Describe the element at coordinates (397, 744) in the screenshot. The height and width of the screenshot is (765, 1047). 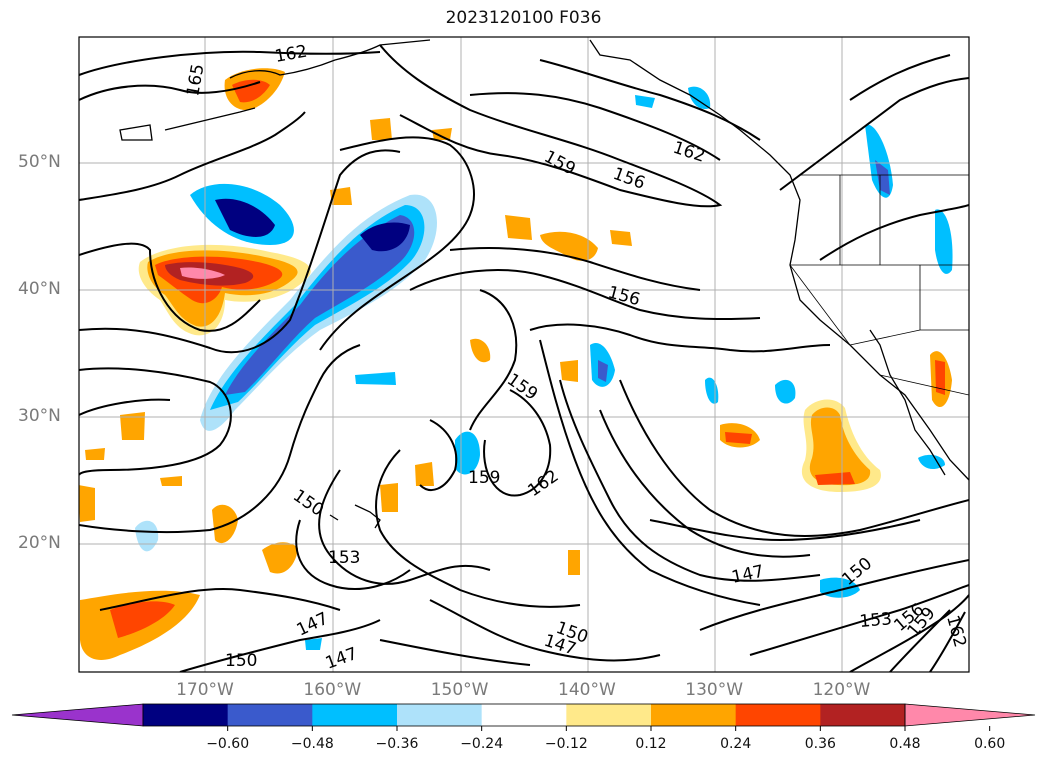
I see `colorbar-tick-label: −0.36` at that location.